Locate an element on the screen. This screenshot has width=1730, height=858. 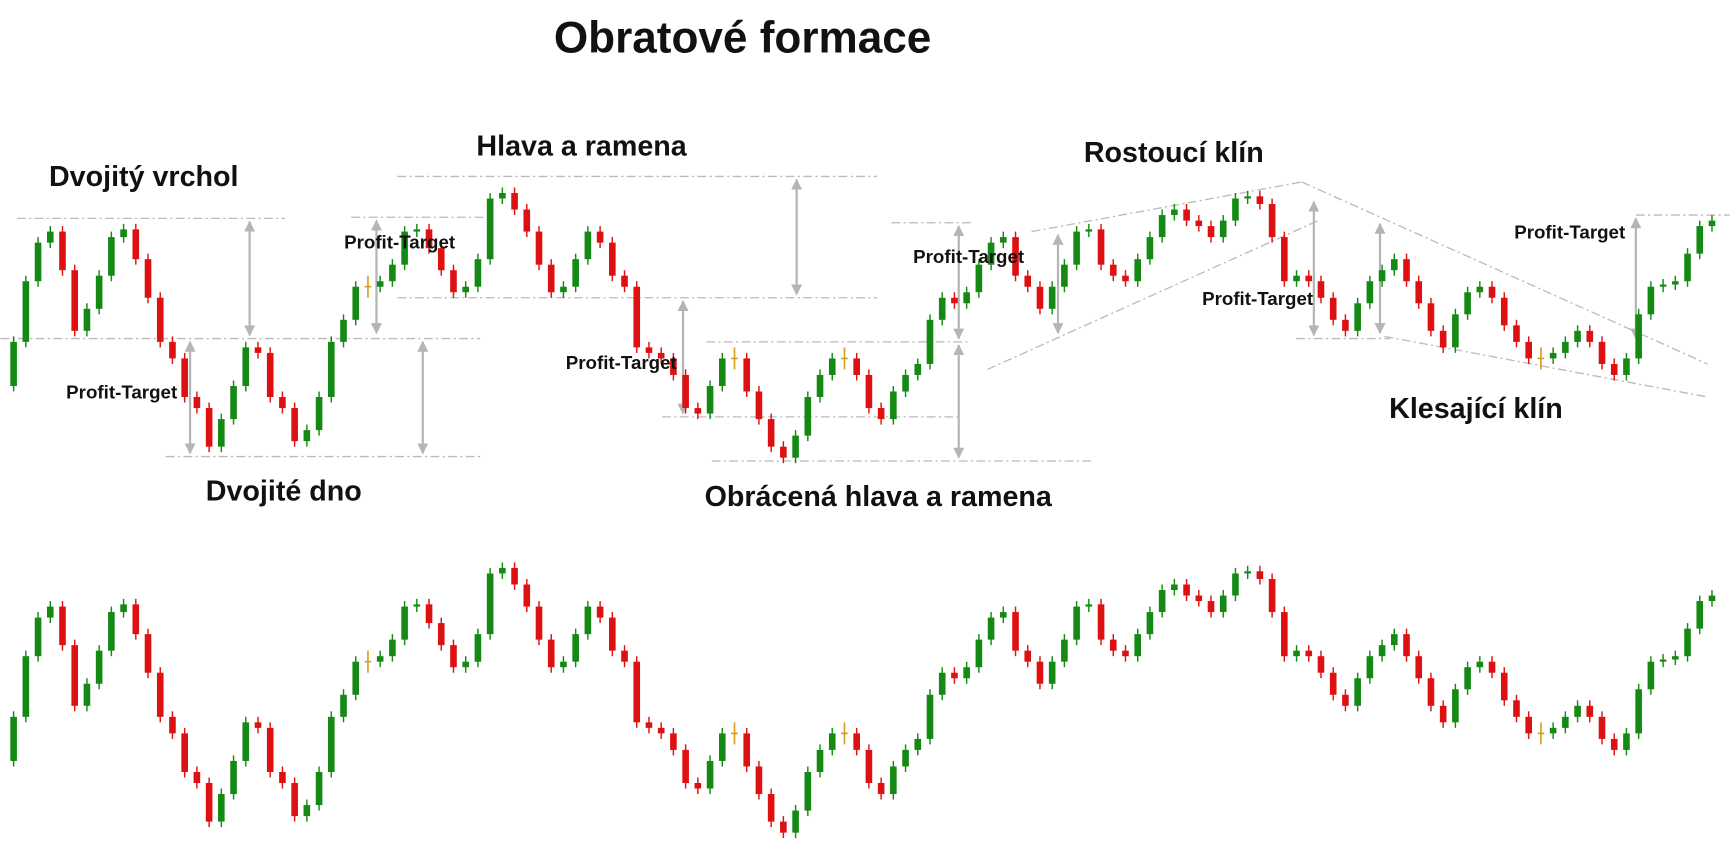
pattern-label: Hlava a ramena is located at coordinates (581, 146).